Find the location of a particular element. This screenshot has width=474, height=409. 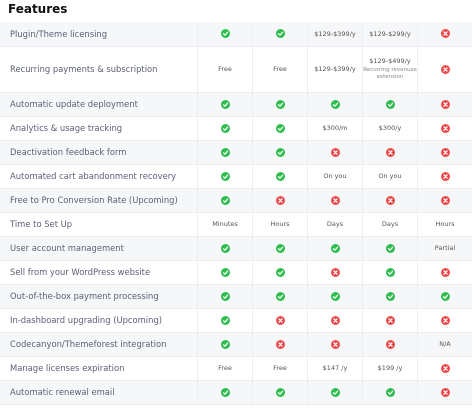

feature-name: Recurring payments & subscription is located at coordinates (99, 69).